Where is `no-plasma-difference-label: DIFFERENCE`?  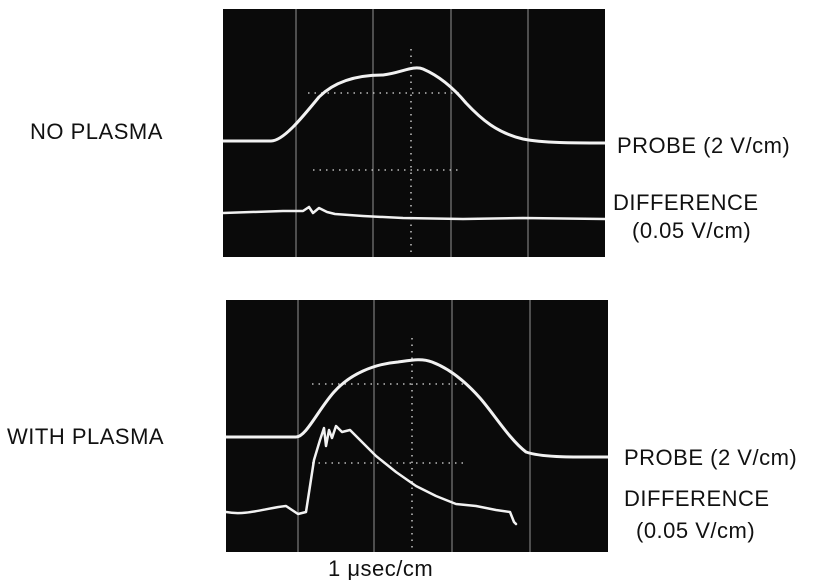 no-plasma-difference-label: DIFFERENCE is located at coordinates (686, 202).